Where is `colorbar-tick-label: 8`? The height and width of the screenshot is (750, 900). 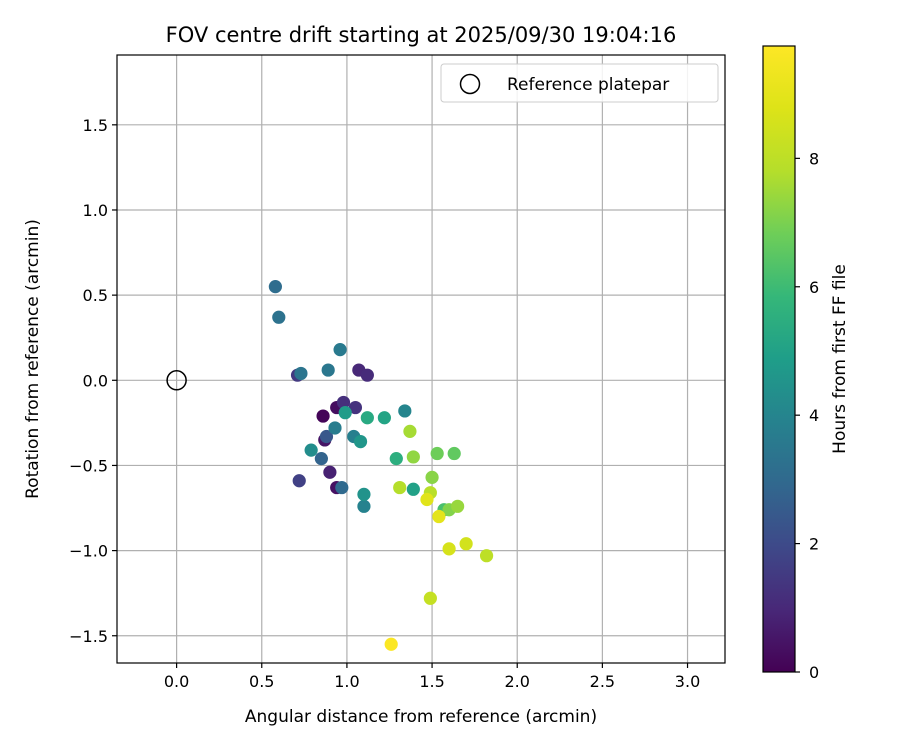 colorbar-tick-label: 8 is located at coordinates (814, 158).